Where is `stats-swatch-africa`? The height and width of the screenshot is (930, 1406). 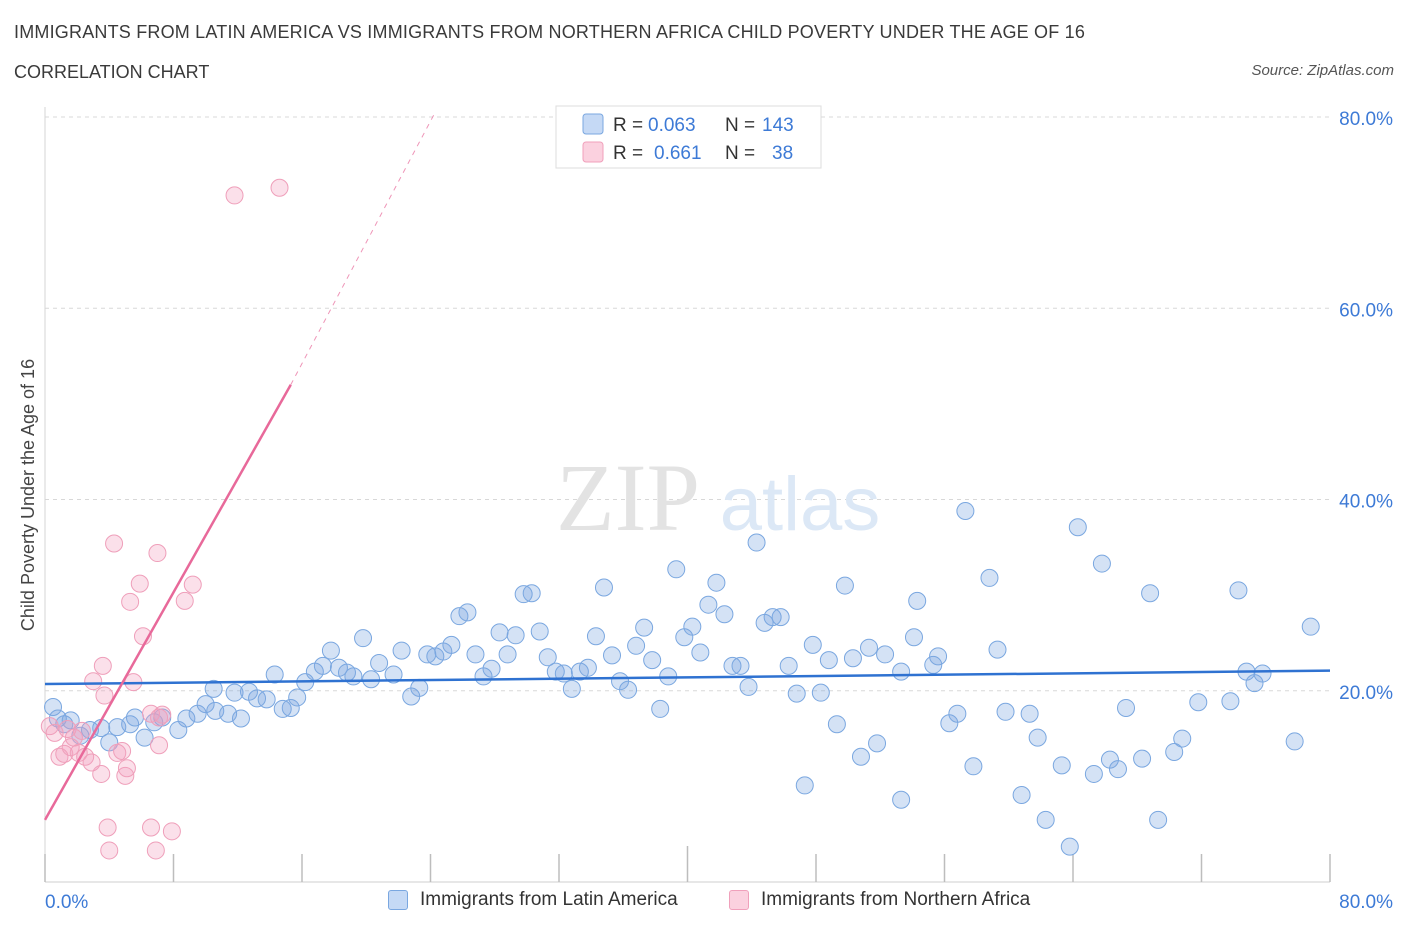 stats-swatch-africa is located at coordinates (593, 152).